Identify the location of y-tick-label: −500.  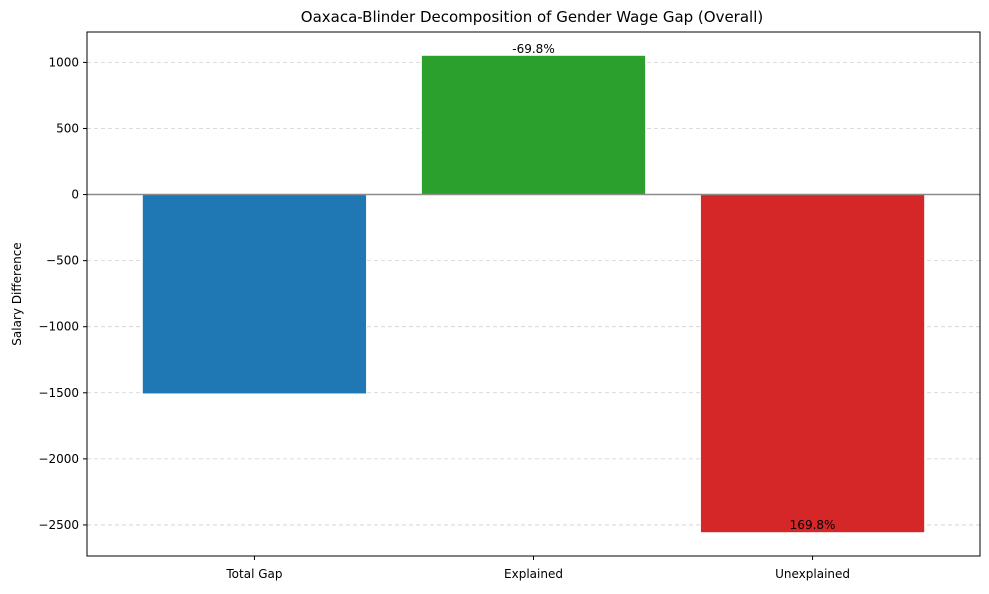
(62, 261).